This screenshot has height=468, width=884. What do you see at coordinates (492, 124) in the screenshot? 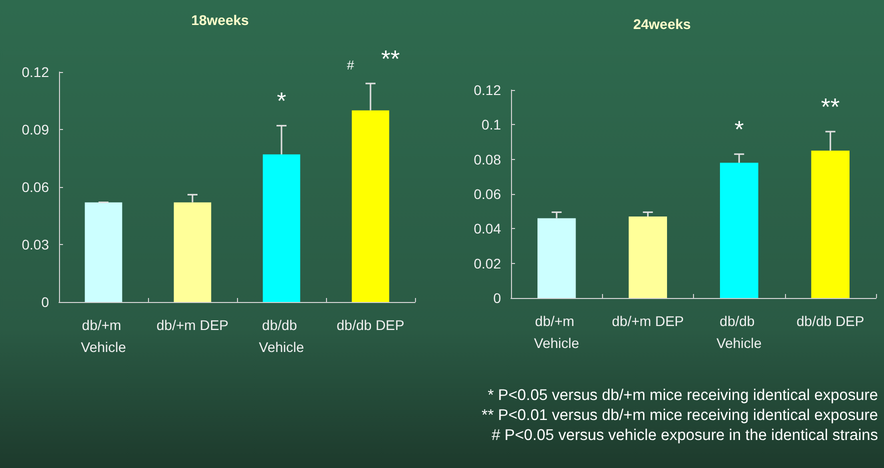
I see `y-tick-label: 0.1` at bounding box center [492, 124].